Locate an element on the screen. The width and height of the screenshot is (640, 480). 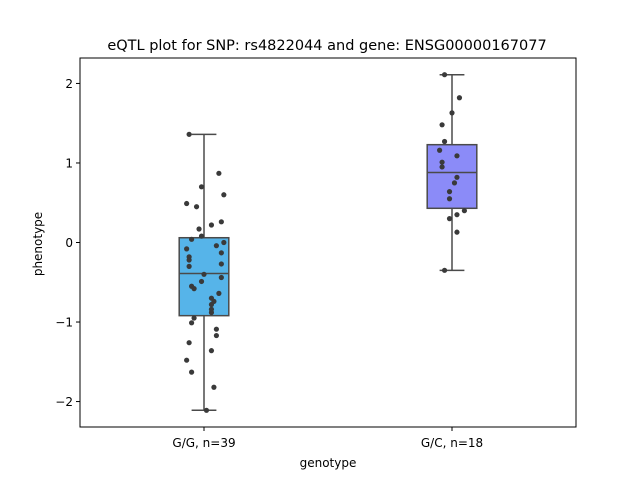
y-axis: −2 −1 0 1 2 is located at coordinates (67, 243).